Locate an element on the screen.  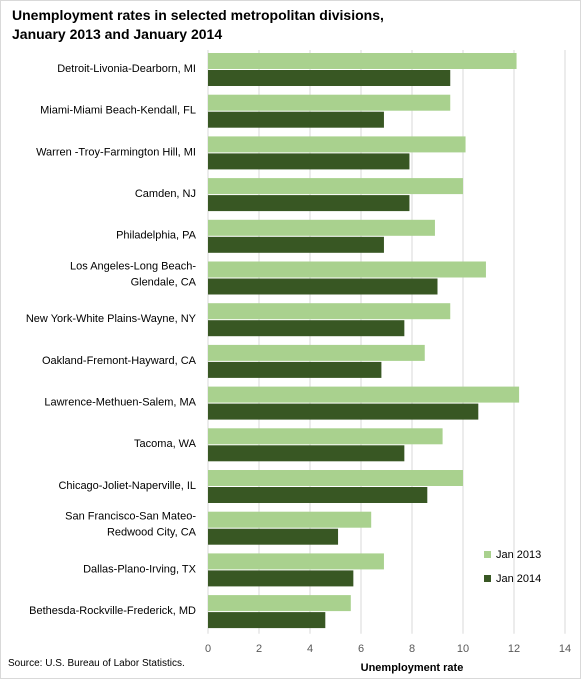
x-tick-label: 10 is located at coordinates (463, 649).